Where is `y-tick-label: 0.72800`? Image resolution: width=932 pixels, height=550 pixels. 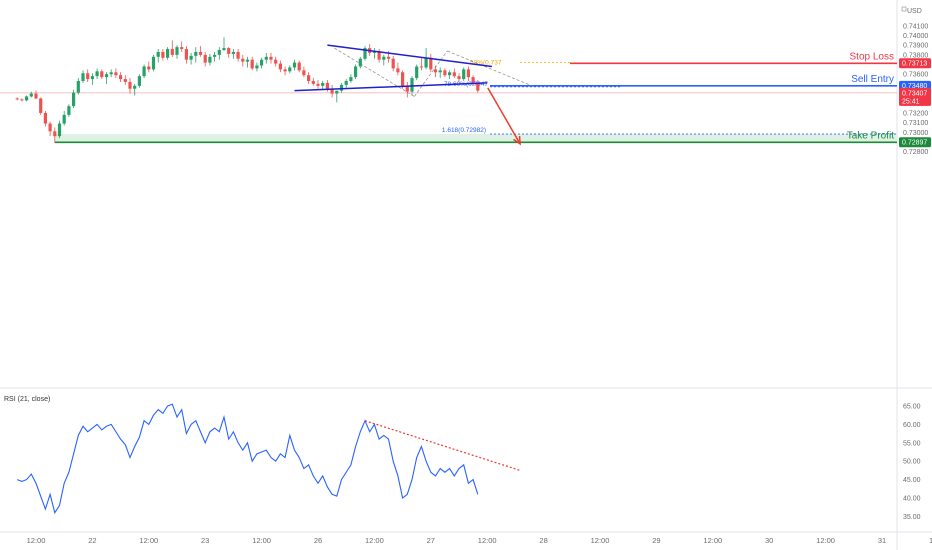
y-tick-label: 0.72800 is located at coordinates (915, 152).